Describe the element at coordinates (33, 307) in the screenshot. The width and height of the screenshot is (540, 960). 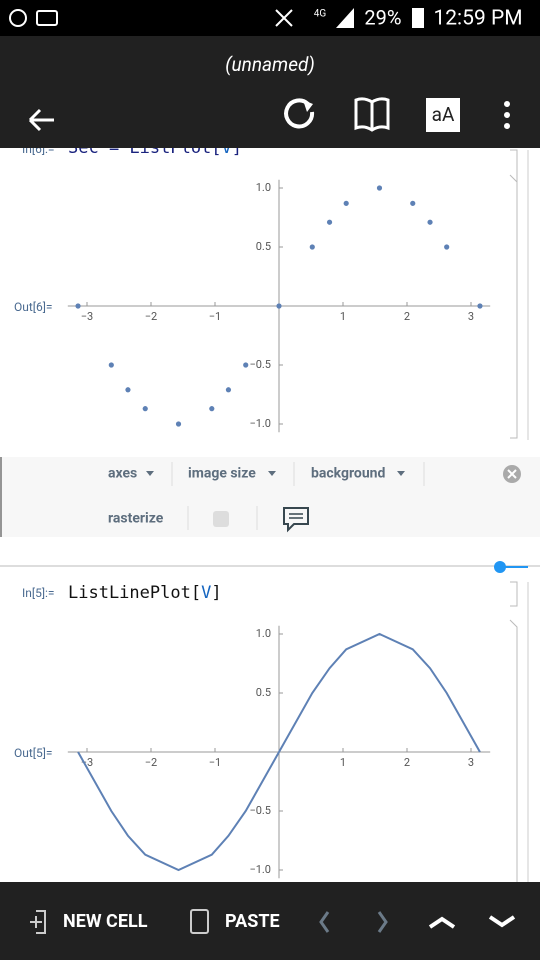
I see `output-label: Out[6]=` at that location.